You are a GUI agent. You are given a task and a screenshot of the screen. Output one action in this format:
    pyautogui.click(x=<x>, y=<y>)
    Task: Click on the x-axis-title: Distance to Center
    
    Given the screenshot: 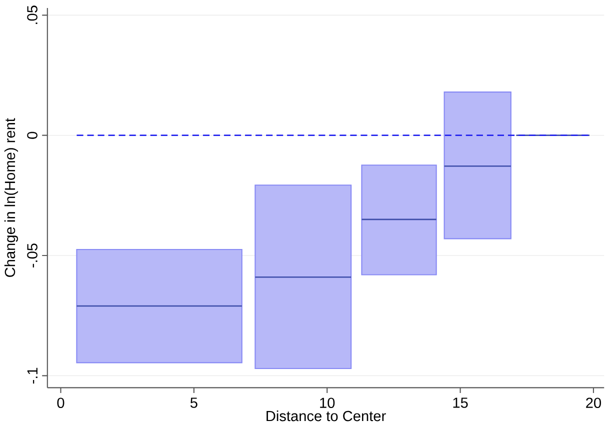 What is the action you would take?
    pyautogui.click(x=326, y=415)
    